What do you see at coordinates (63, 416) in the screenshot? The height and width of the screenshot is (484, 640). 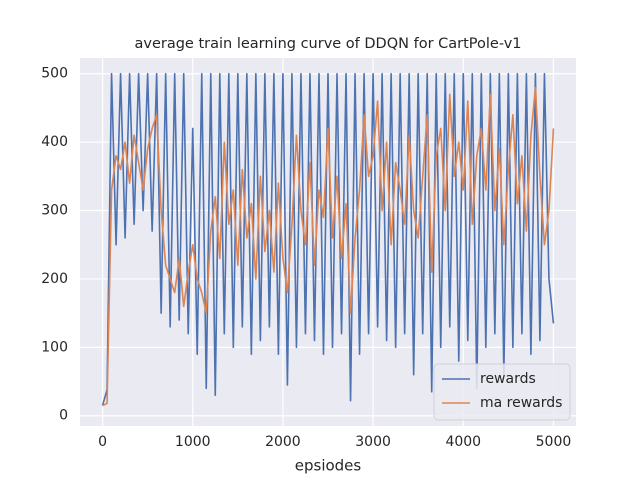 I see `y-tick-label: 0` at bounding box center [63, 416].